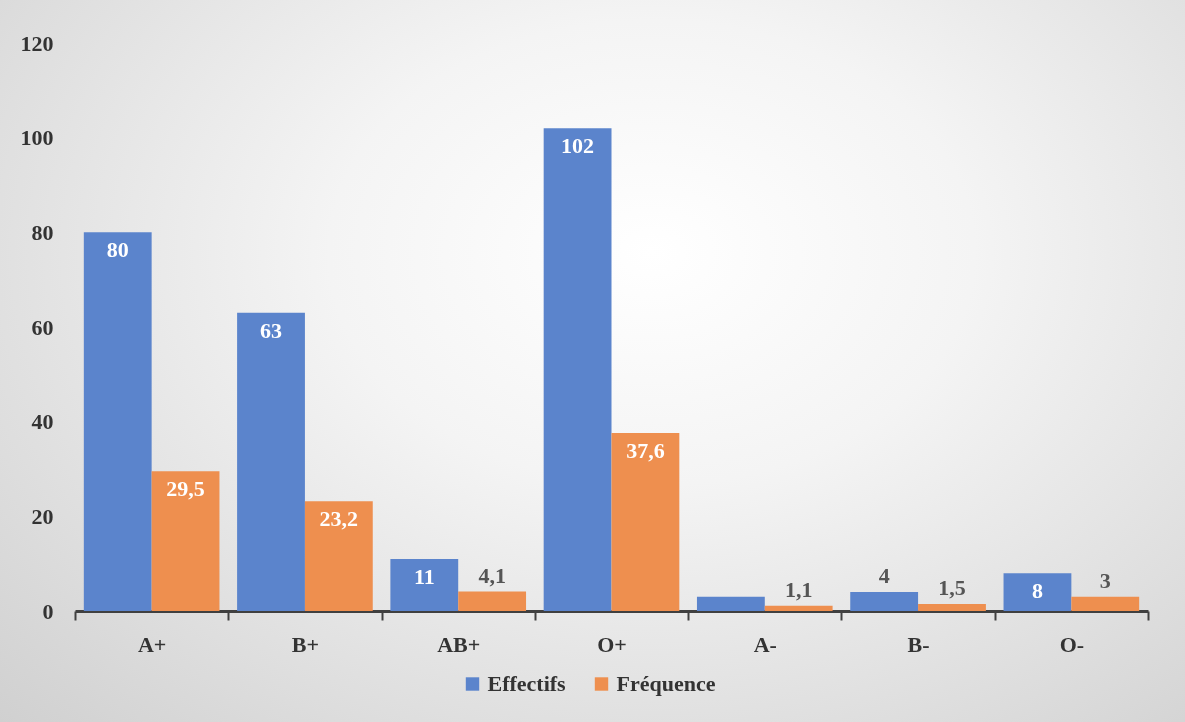  What do you see at coordinates (918, 644) in the screenshot?
I see `x-tick-label: B-` at bounding box center [918, 644].